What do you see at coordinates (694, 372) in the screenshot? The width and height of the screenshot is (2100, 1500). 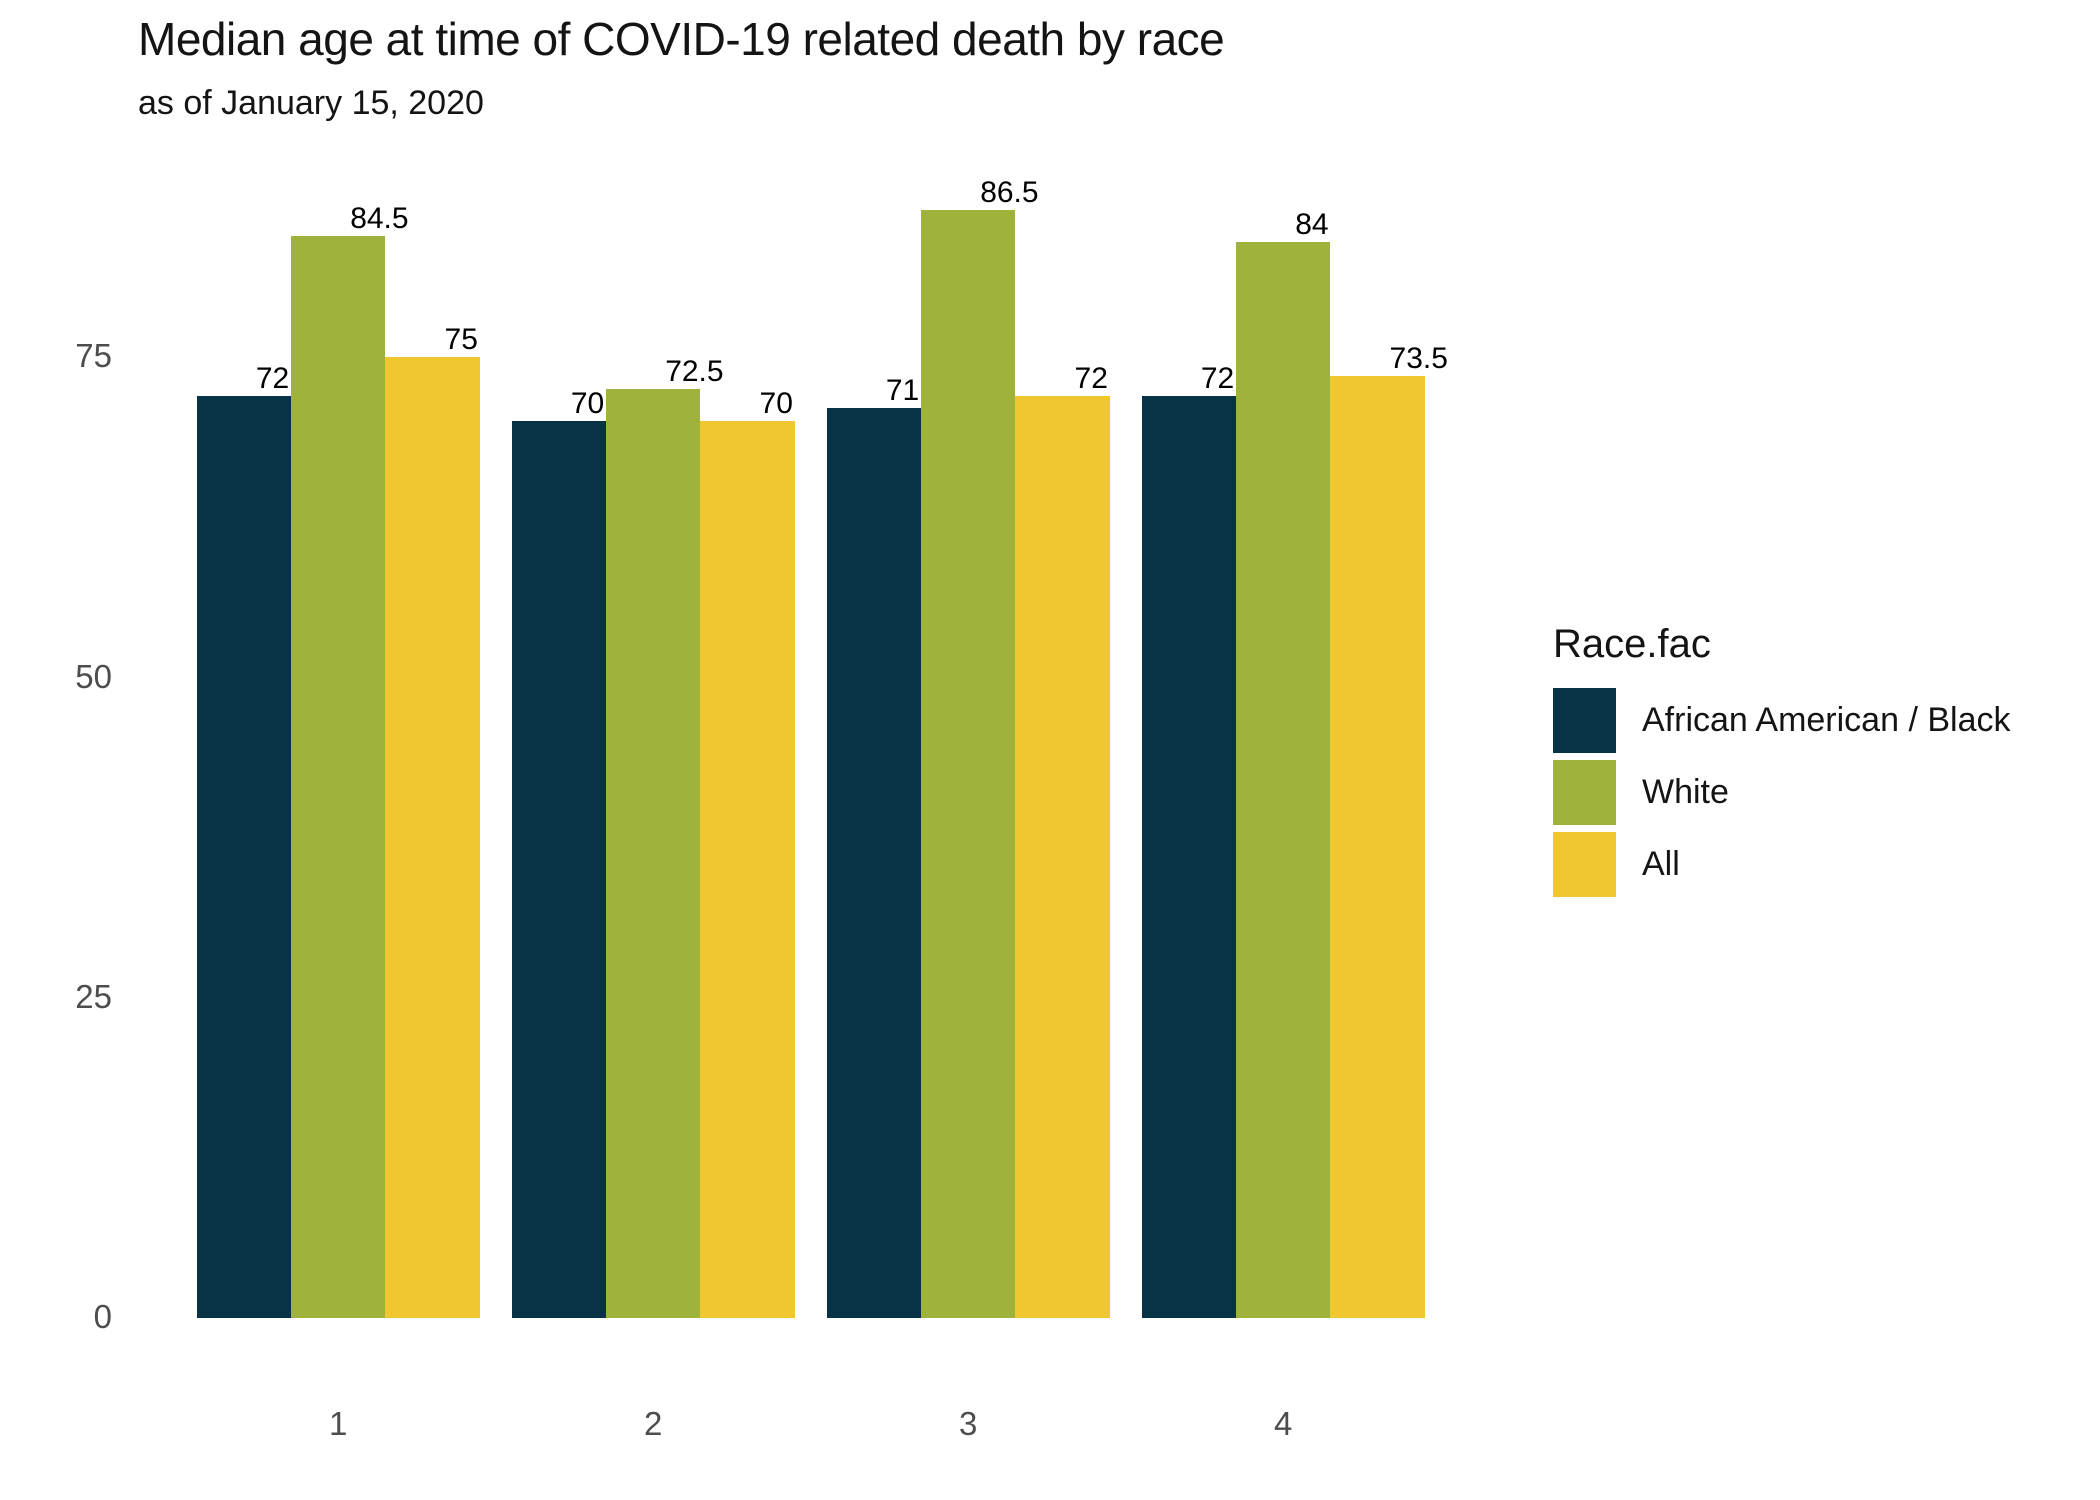 I see `bar-value-label: 72.5` at bounding box center [694, 372].